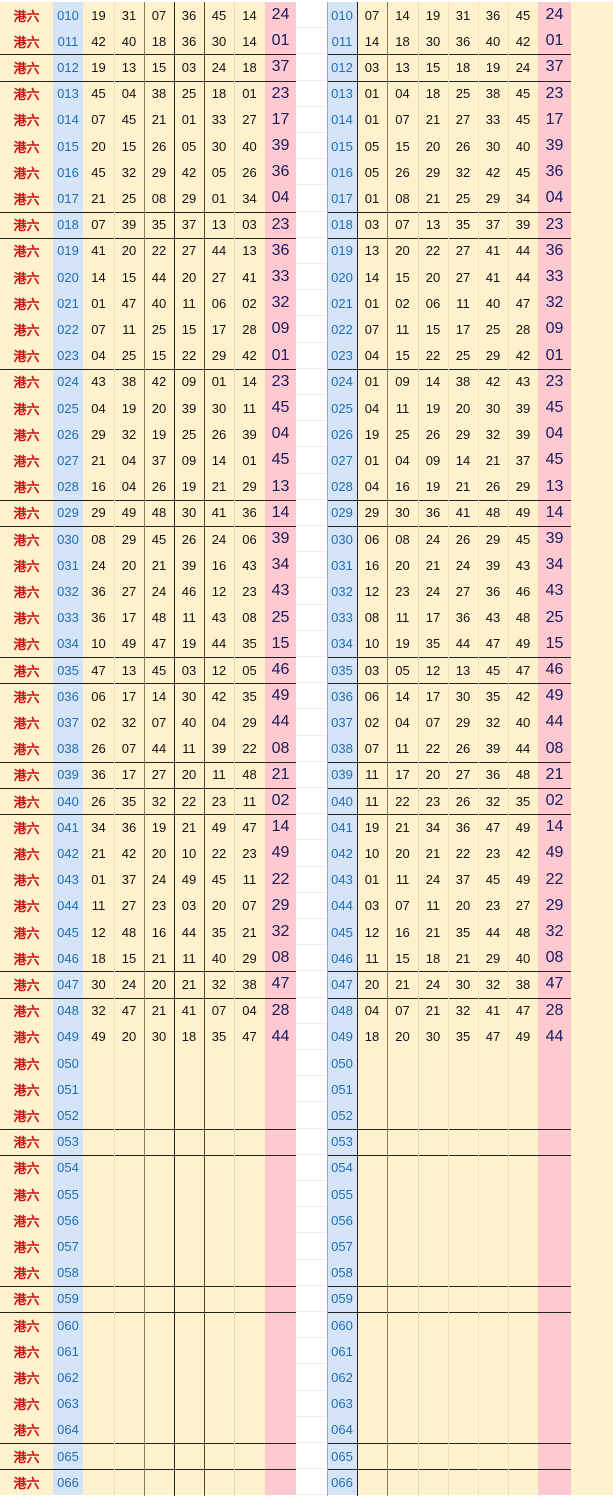  What do you see at coordinates (280, 408) in the screenshot?
I see `special-number: 45` at bounding box center [280, 408].